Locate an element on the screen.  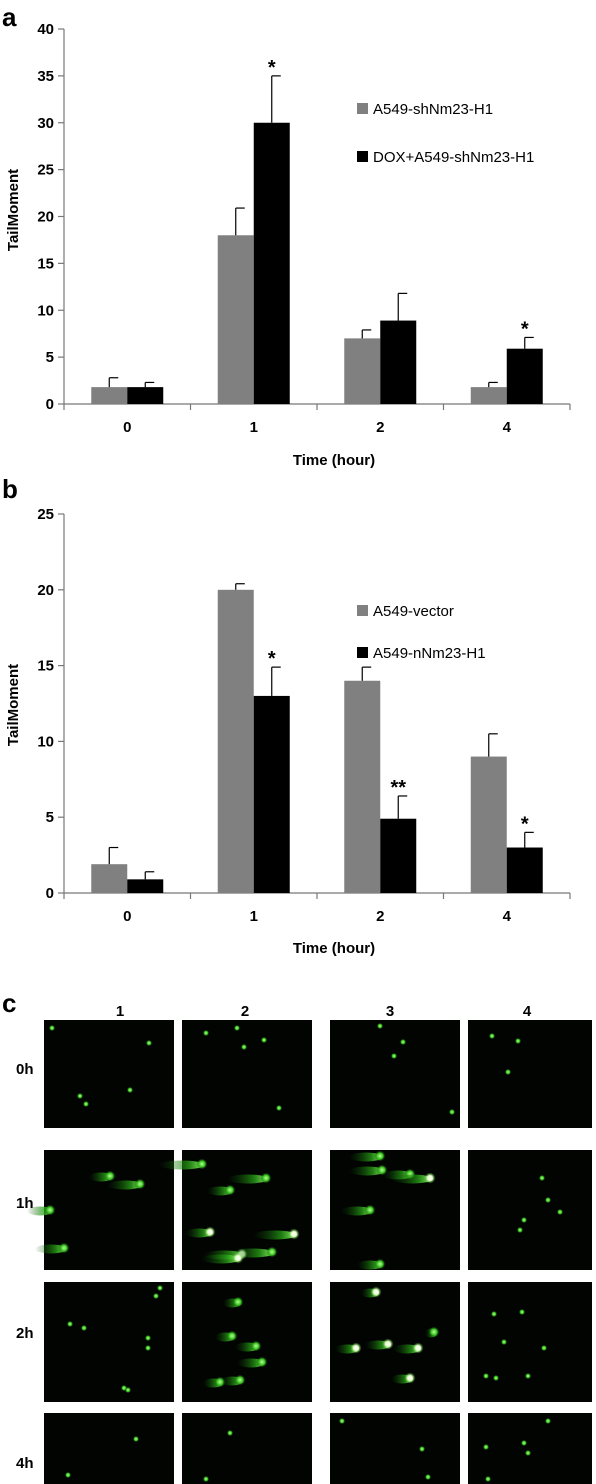
legend-label: A549-shNm23-H1 is located at coordinates (433, 109).